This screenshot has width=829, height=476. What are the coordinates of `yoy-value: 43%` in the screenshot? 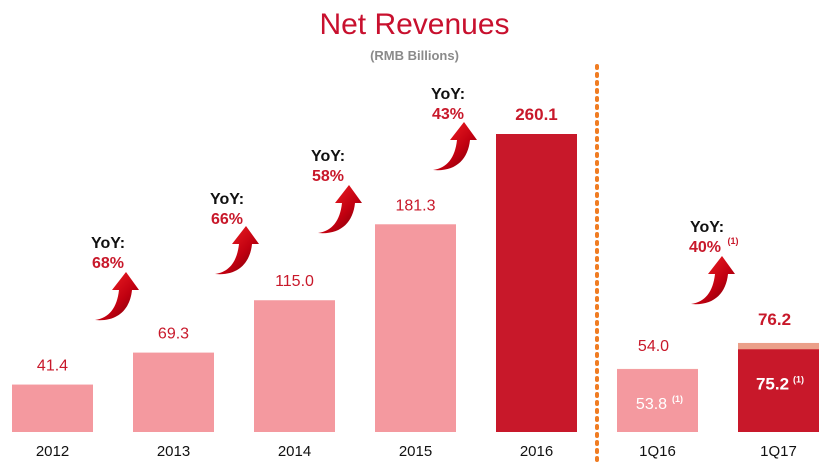 It's located at (448, 114).